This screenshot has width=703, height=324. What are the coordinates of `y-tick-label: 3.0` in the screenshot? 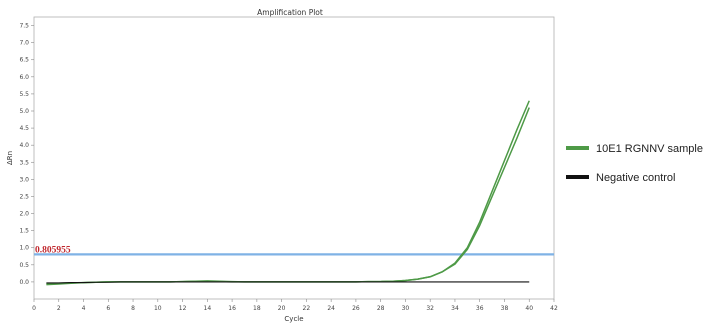 It's located at (24, 179).